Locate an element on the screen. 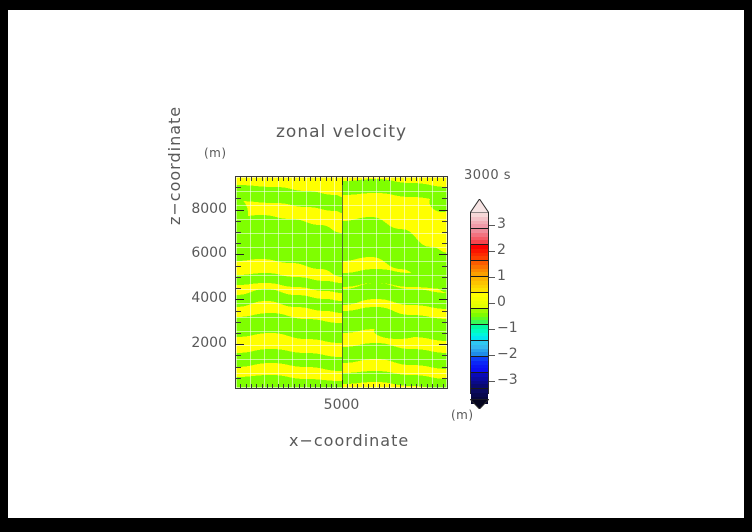 This screenshot has height=532, width=752. colorbar-tick-label: 2 is located at coordinates (501, 250).